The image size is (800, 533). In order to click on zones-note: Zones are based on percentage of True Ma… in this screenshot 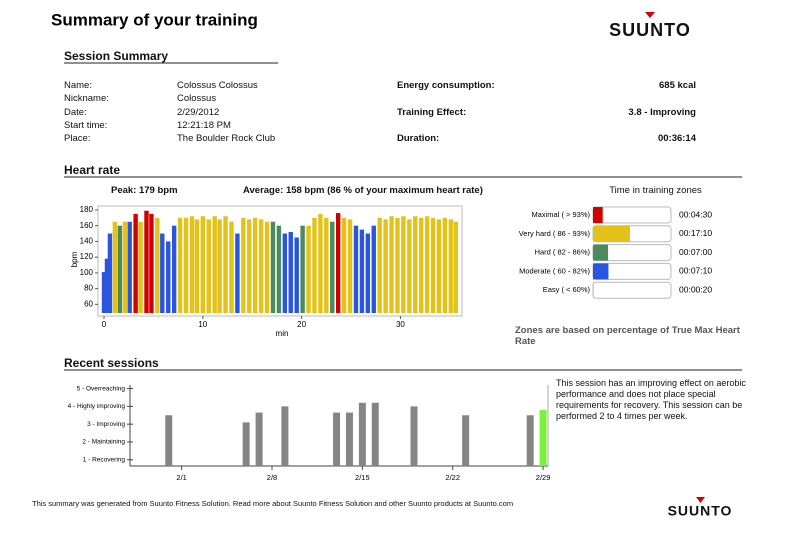, I will do `click(627, 336)`.